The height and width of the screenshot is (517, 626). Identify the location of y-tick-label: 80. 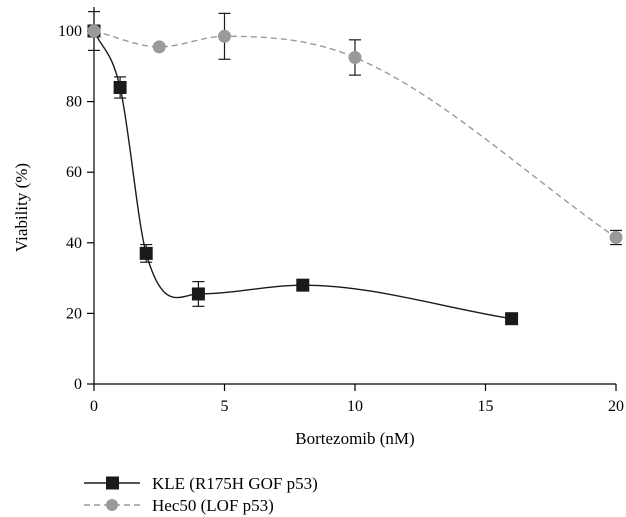
(74, 102).